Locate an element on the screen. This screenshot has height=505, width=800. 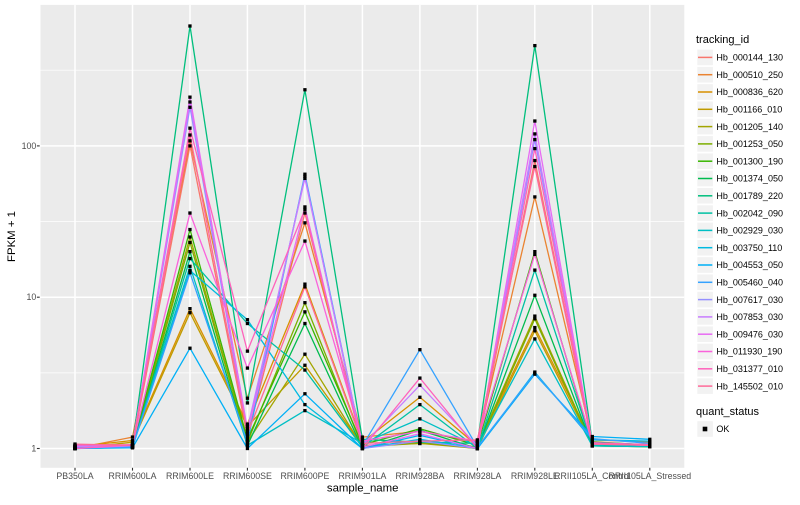
svg-text: RRIM600PE is located at coordinates (304, 476).